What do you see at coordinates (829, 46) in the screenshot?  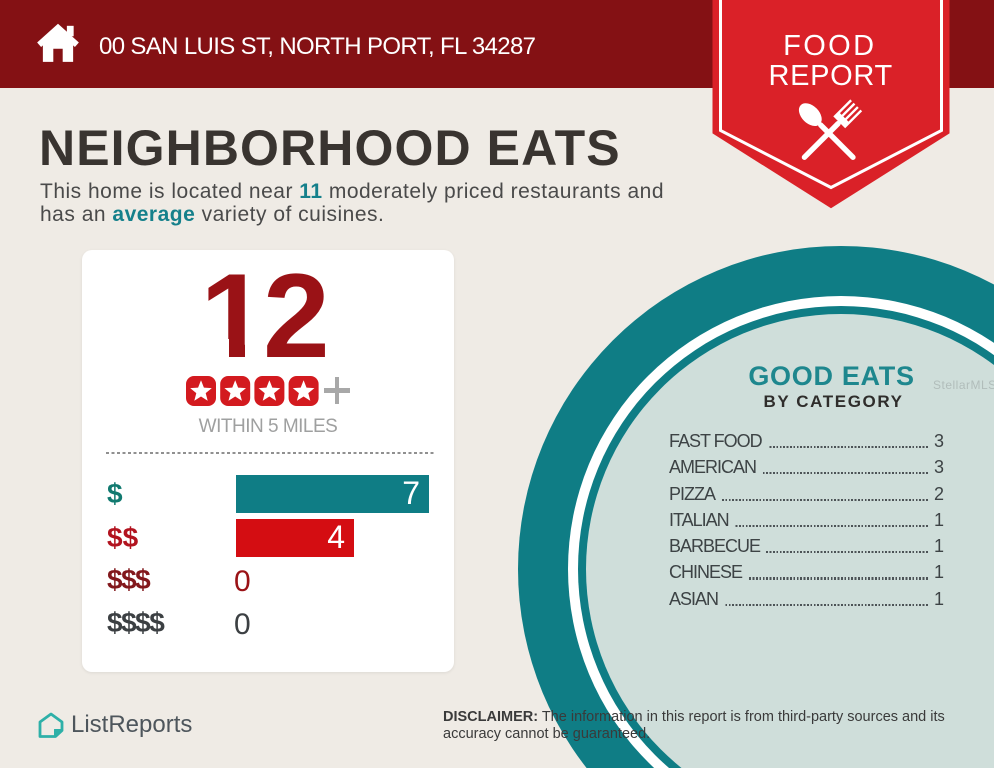 I see `svg-text: FOOD` at bounding box center [829, 46].